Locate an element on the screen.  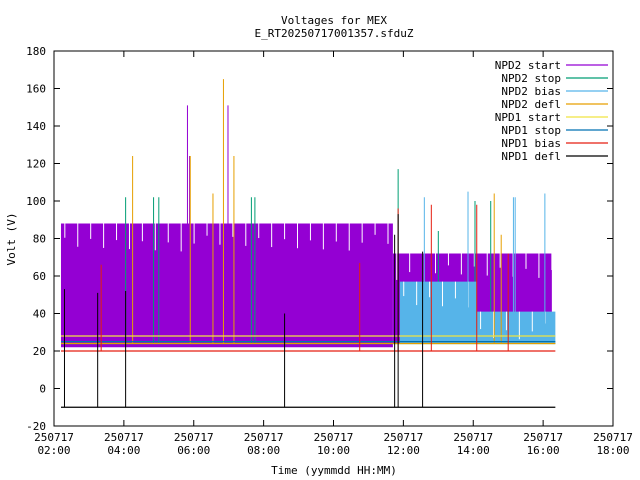
x-tick-time: 12:00 is located at coordinates (403, 450).